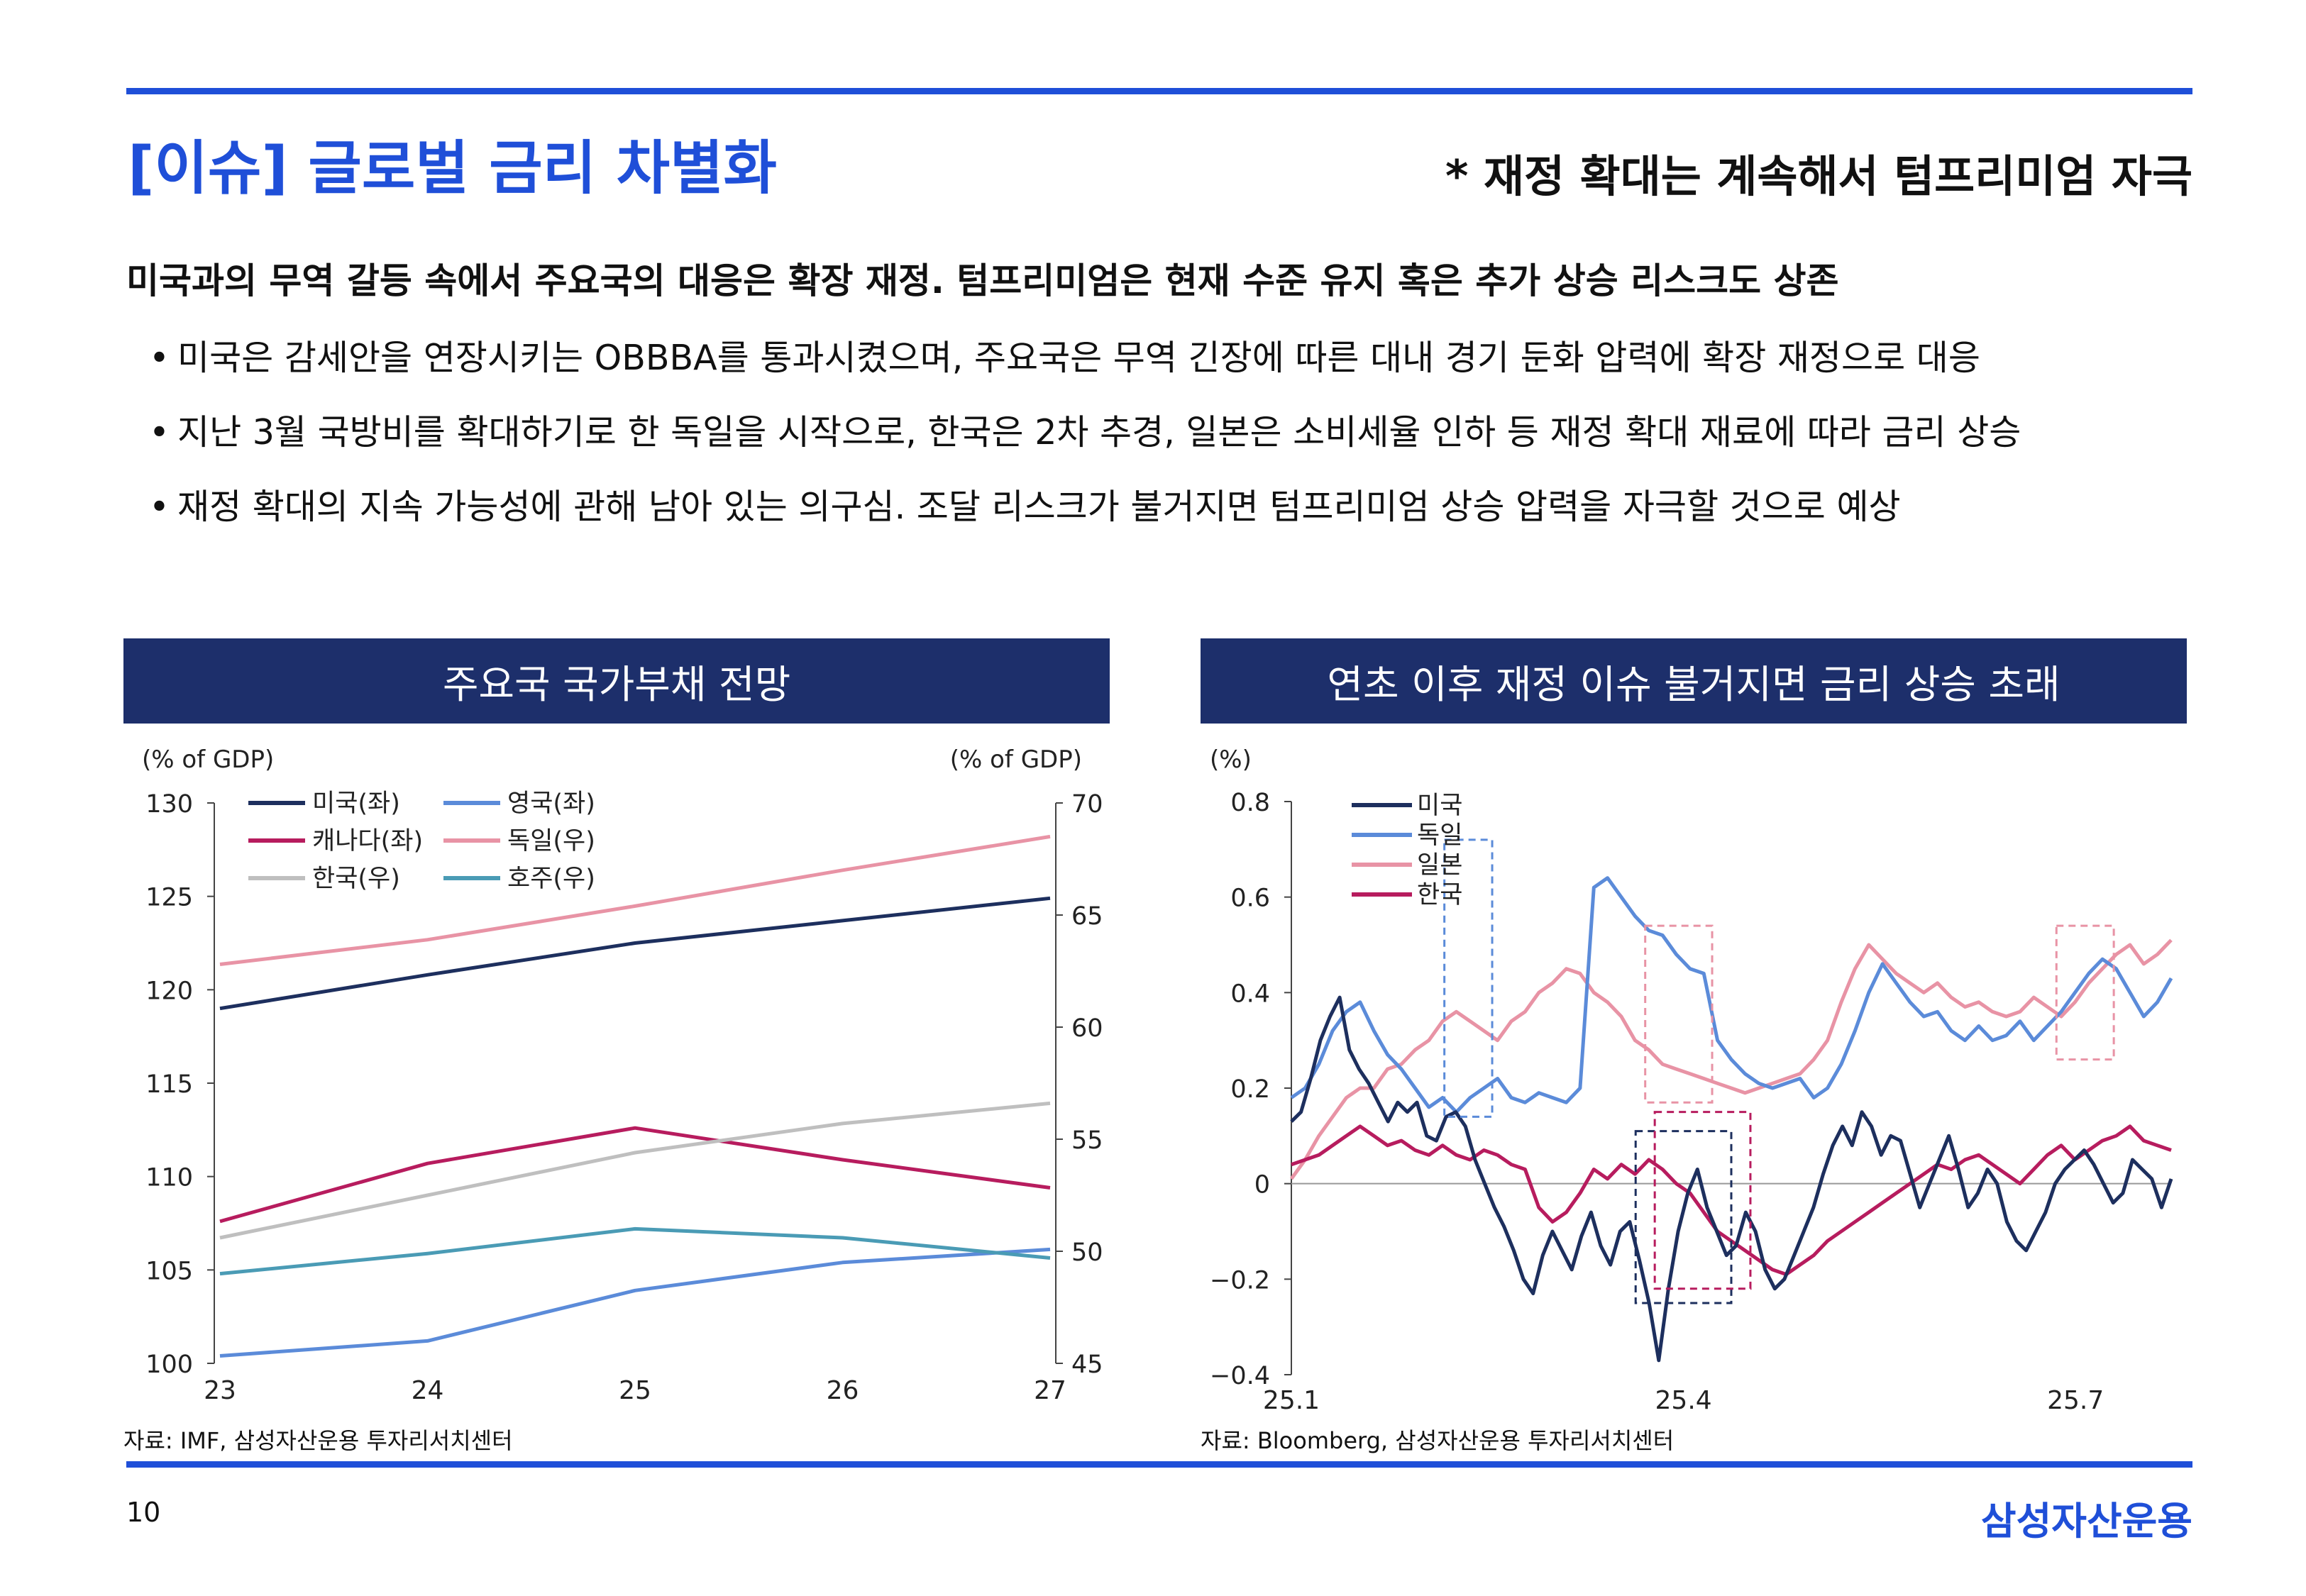  Describe the element at coordinates (1087, 804) in the screenshot. I see `right-tick-label: 70` at that location.